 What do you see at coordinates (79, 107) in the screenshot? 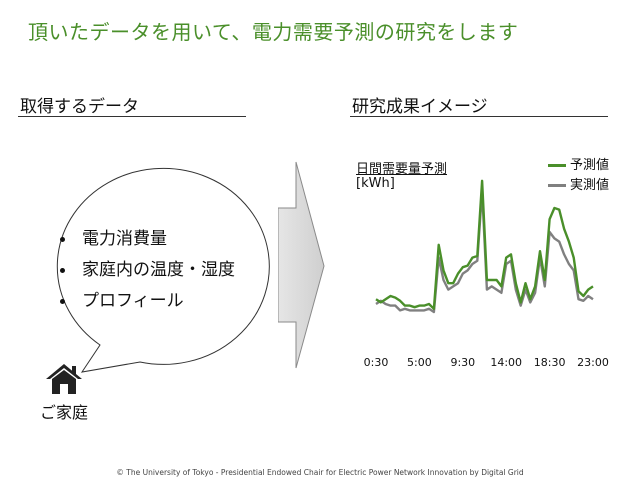
I see `left-section-title: 取得するデータ` at bounding box center [79, 107].